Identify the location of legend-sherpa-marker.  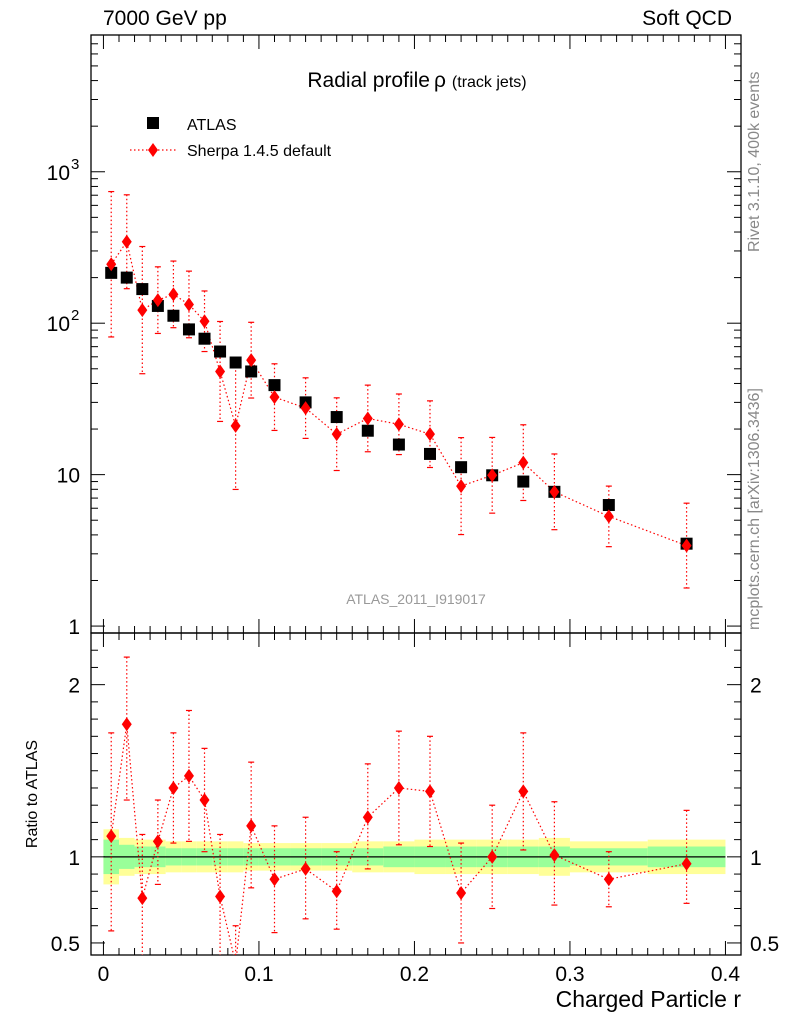
(153, 150).